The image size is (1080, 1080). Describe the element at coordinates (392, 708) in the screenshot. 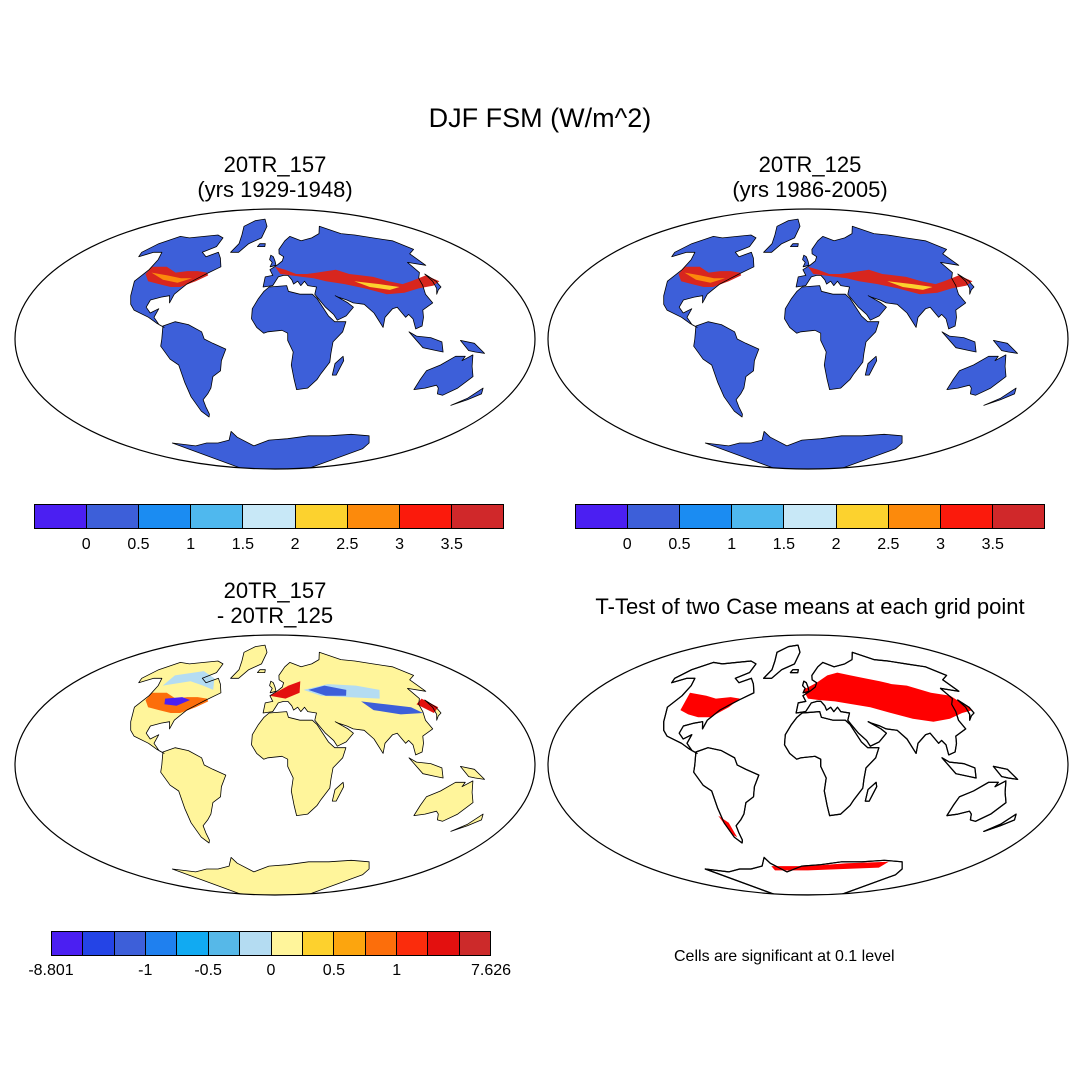

I see `diff-region-negative-east-asia` at that location.